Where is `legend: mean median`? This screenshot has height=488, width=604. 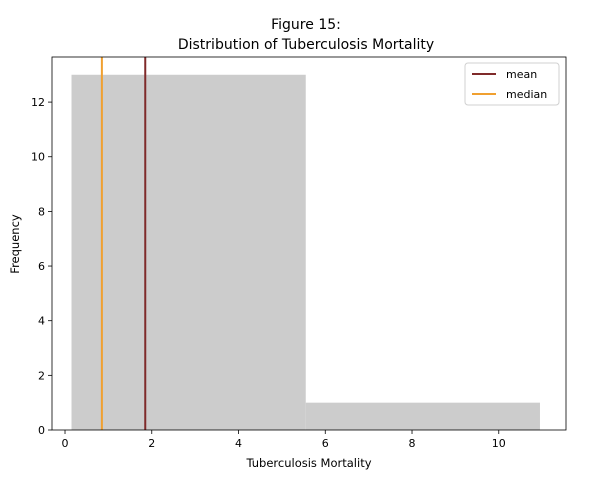
legend: mean median is located at coordinates (512, 84).